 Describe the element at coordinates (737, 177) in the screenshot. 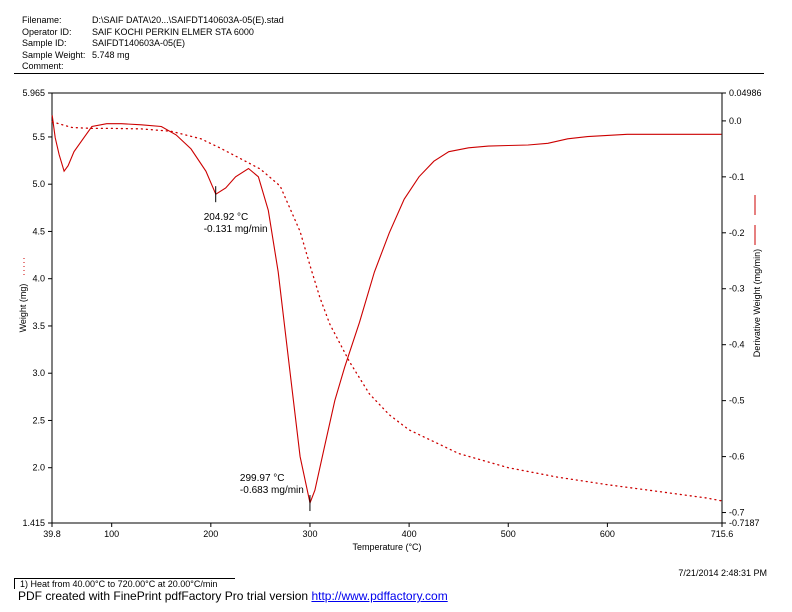

I see `y-right-tick-label: -0.1` at that location.